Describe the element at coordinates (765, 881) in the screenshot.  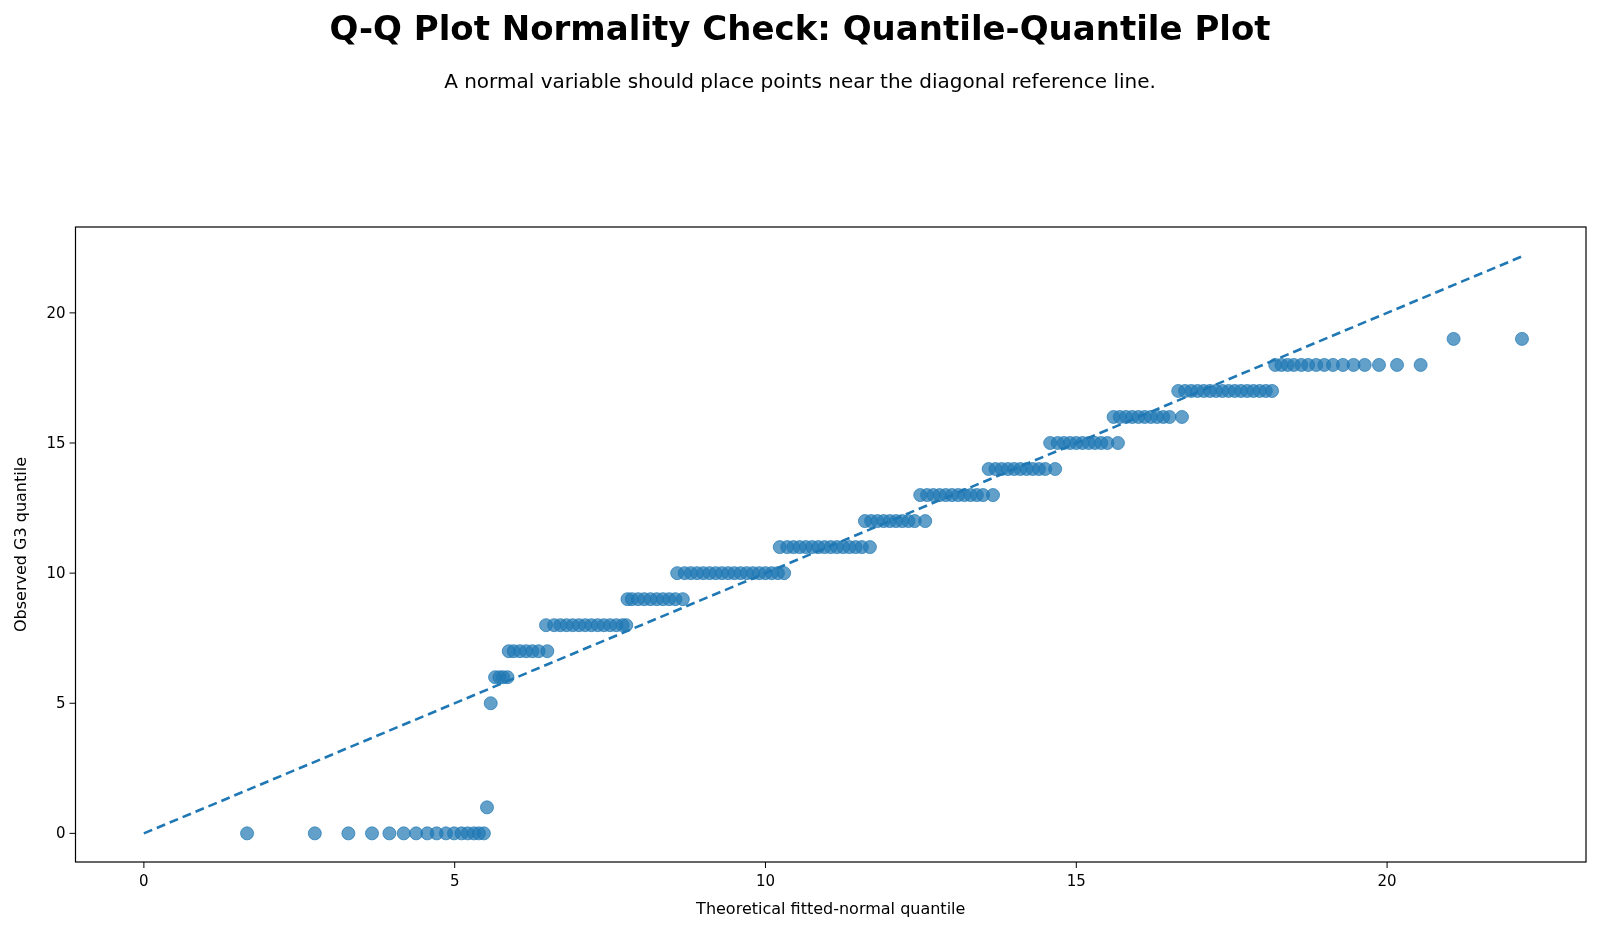
I see `x-tick-label: 10` at that location.